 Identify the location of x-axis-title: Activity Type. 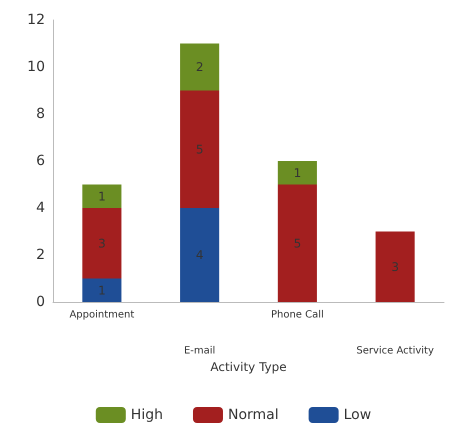
(248, 367).